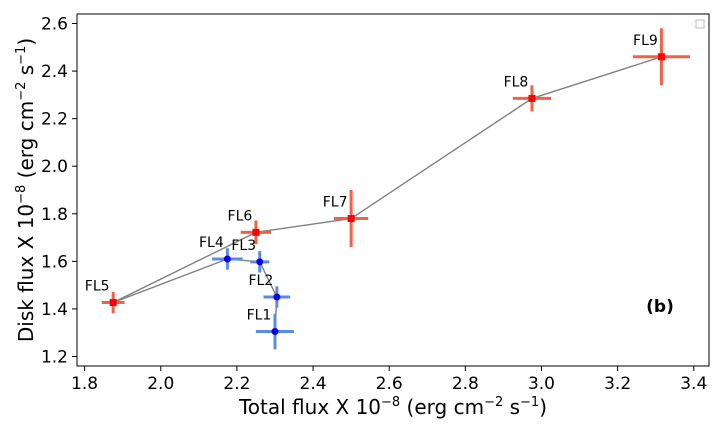  Describe the element at coordinates (617, 384) in the screenshot. I see `x-tick-label: 3.2` at that location.